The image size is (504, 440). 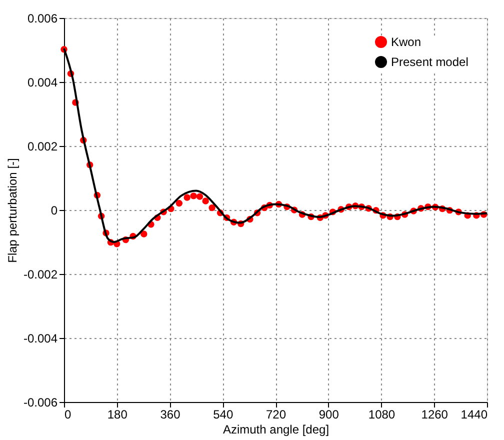 I want to click on x-tick-label: 0, so click(x=68, y=415).